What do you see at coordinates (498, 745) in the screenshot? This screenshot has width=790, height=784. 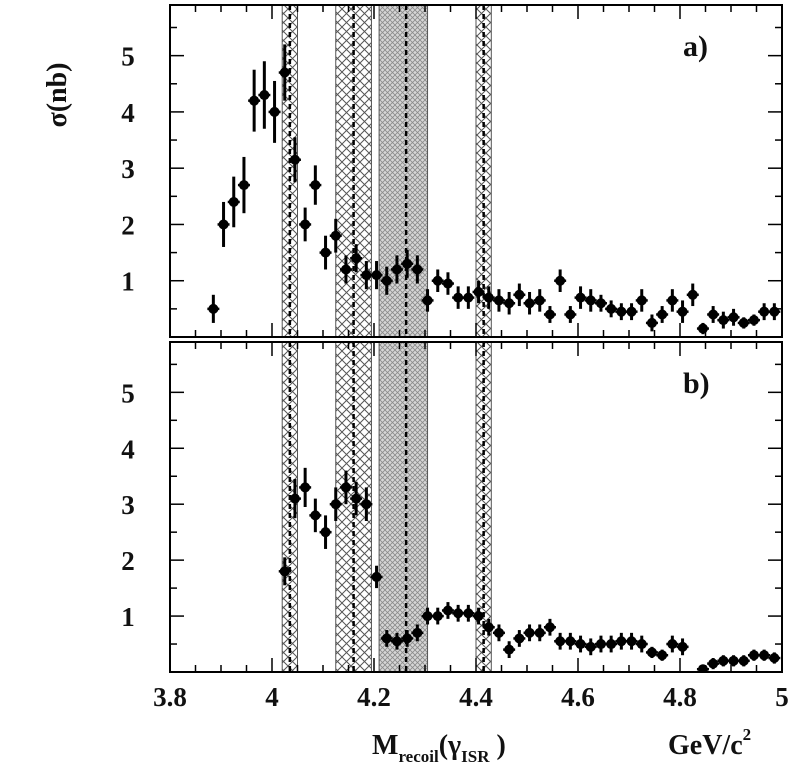 I see `x-label-end: )` at bounding box center [498, 745].